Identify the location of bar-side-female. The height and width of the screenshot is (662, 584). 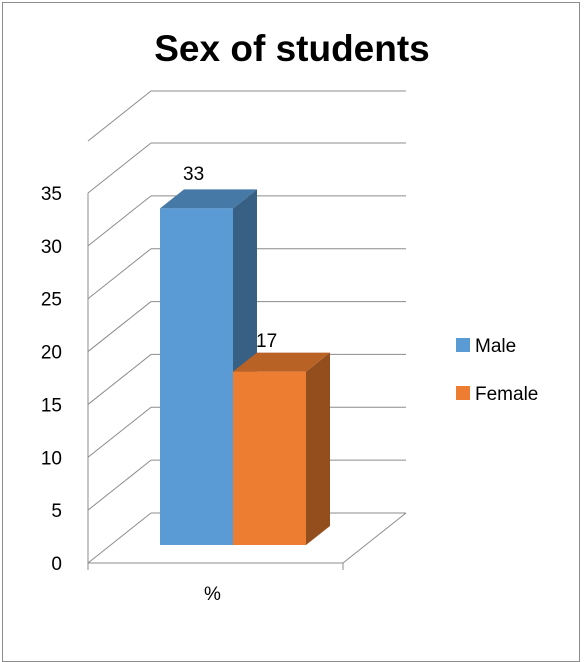
(318, 448).